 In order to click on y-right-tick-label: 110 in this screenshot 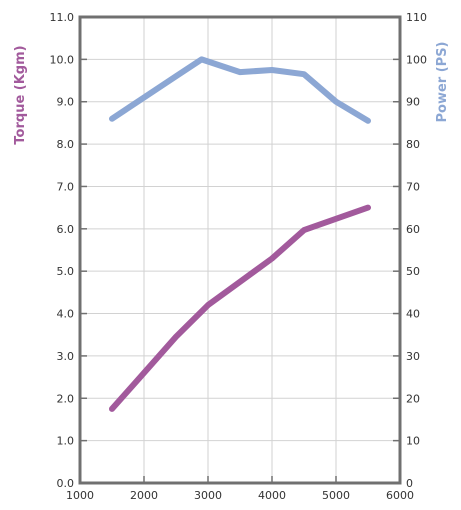, I will do `click(416, 17)`.